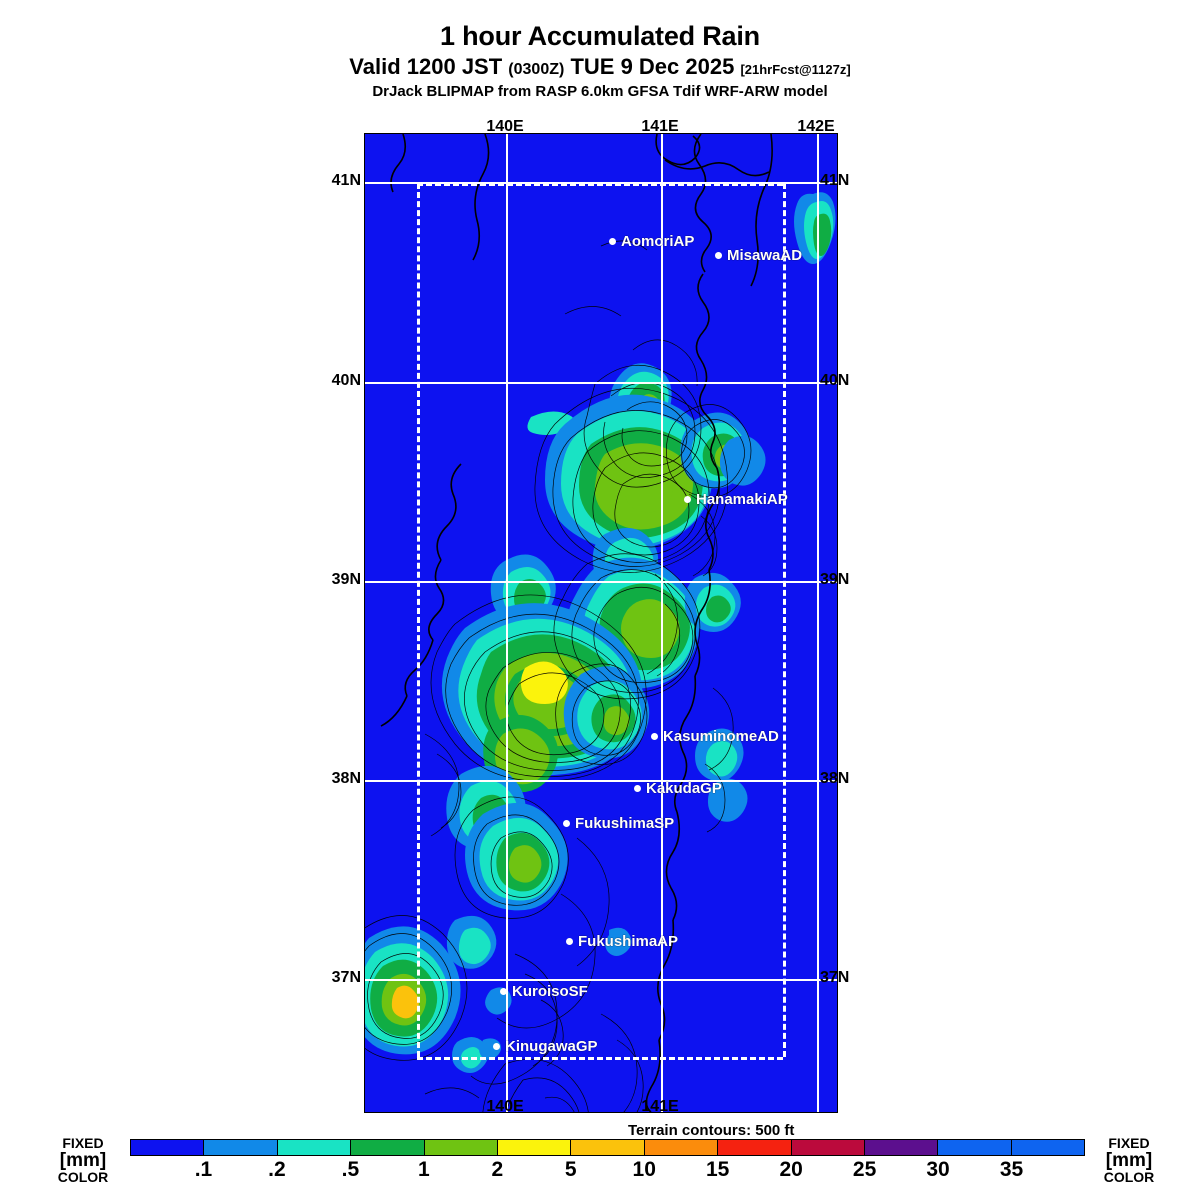  Describe the element at coordinates (718, 1169) in the screenshot. I see `colorbar-tick: 15` at that location.